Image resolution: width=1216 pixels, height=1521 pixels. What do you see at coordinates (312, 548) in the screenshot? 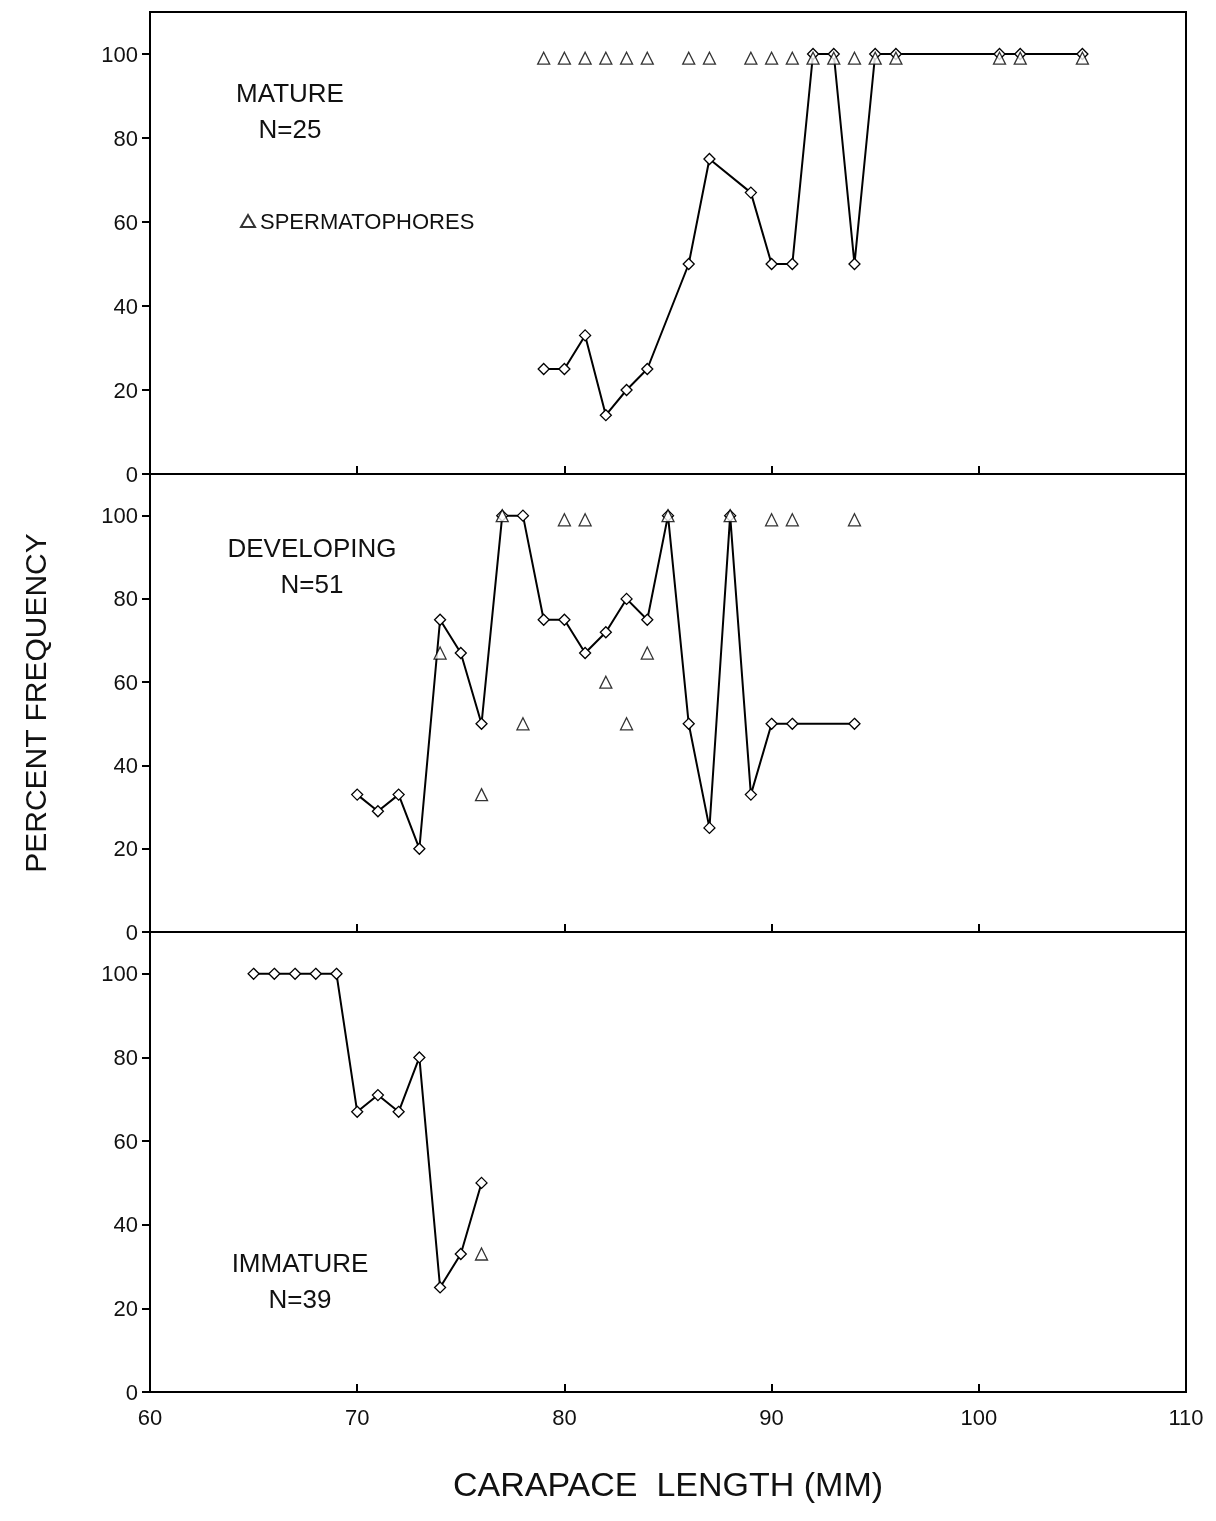
I see `annotation: DEVELOPING` at bounding box center [312, 548].